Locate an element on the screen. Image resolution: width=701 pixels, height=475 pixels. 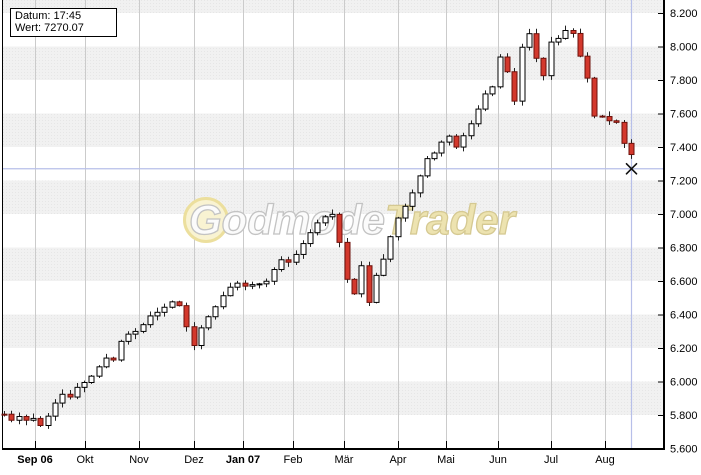
y-tick-label: 6.000 is located at coordinates (684, 383).